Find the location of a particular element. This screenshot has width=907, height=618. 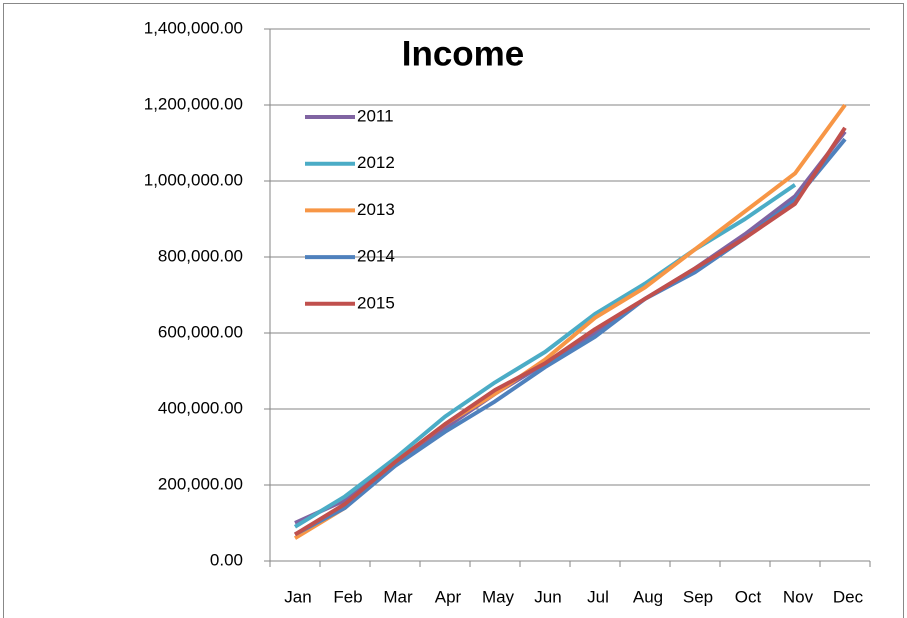

y-tick-label: 400,000.00 is located at coordinates (200, 407).